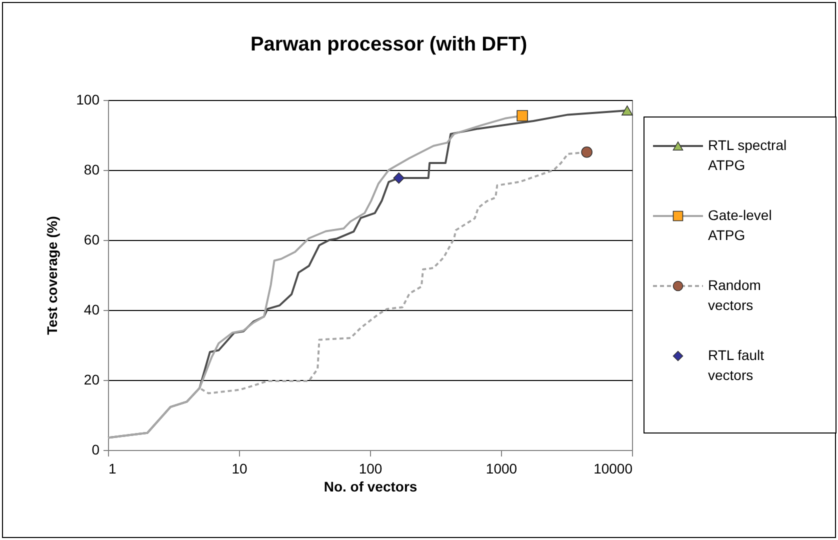 The height and width of the screenshot is (540, 838). Describe the element at coordinates (112, 468) in the screenshot. I see `x-tick-label: 1` at that location.